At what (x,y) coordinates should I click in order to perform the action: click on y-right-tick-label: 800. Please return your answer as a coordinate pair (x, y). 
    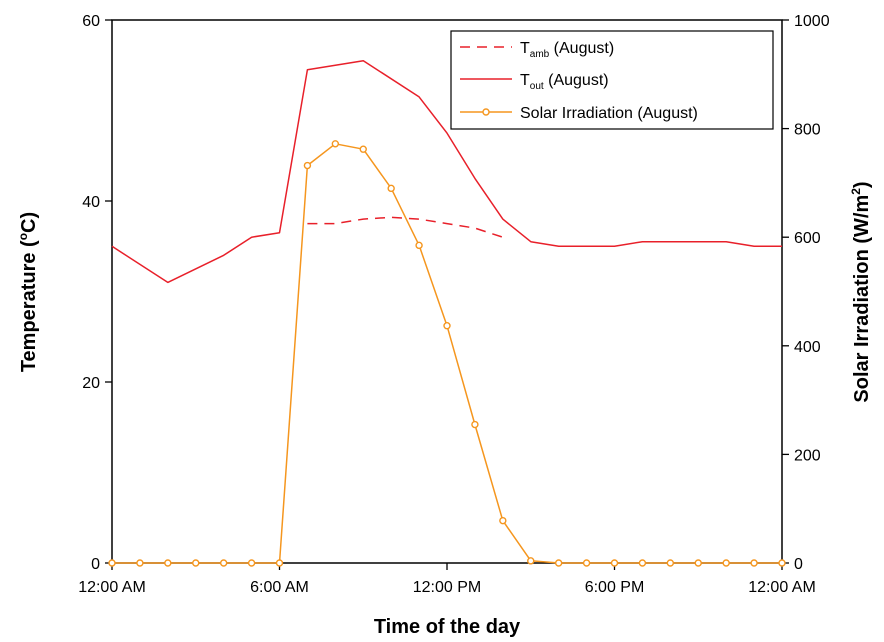
    Looking at the image, I should click on (807, 130).